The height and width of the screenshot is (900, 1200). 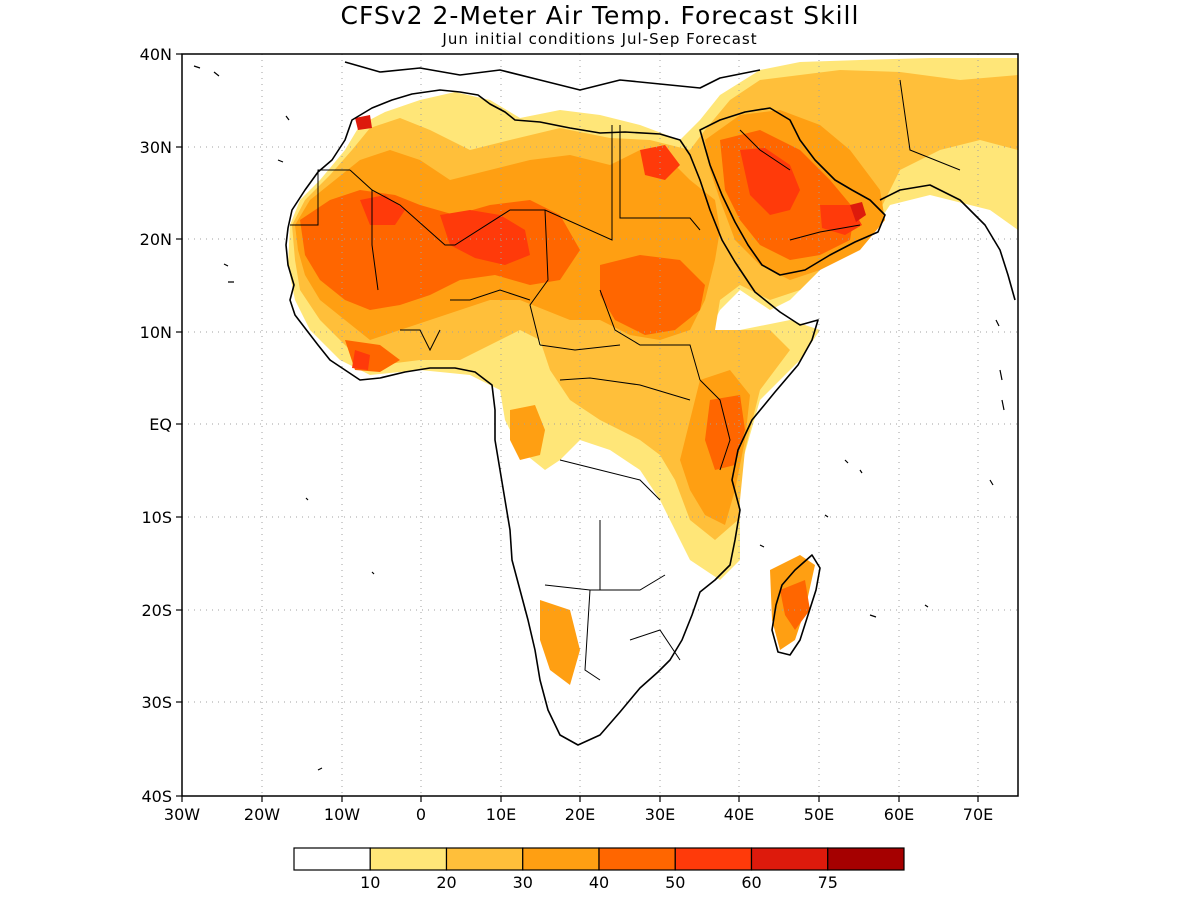 I want to click on lat-label-10n: 10N, so click(x=156, y=332).